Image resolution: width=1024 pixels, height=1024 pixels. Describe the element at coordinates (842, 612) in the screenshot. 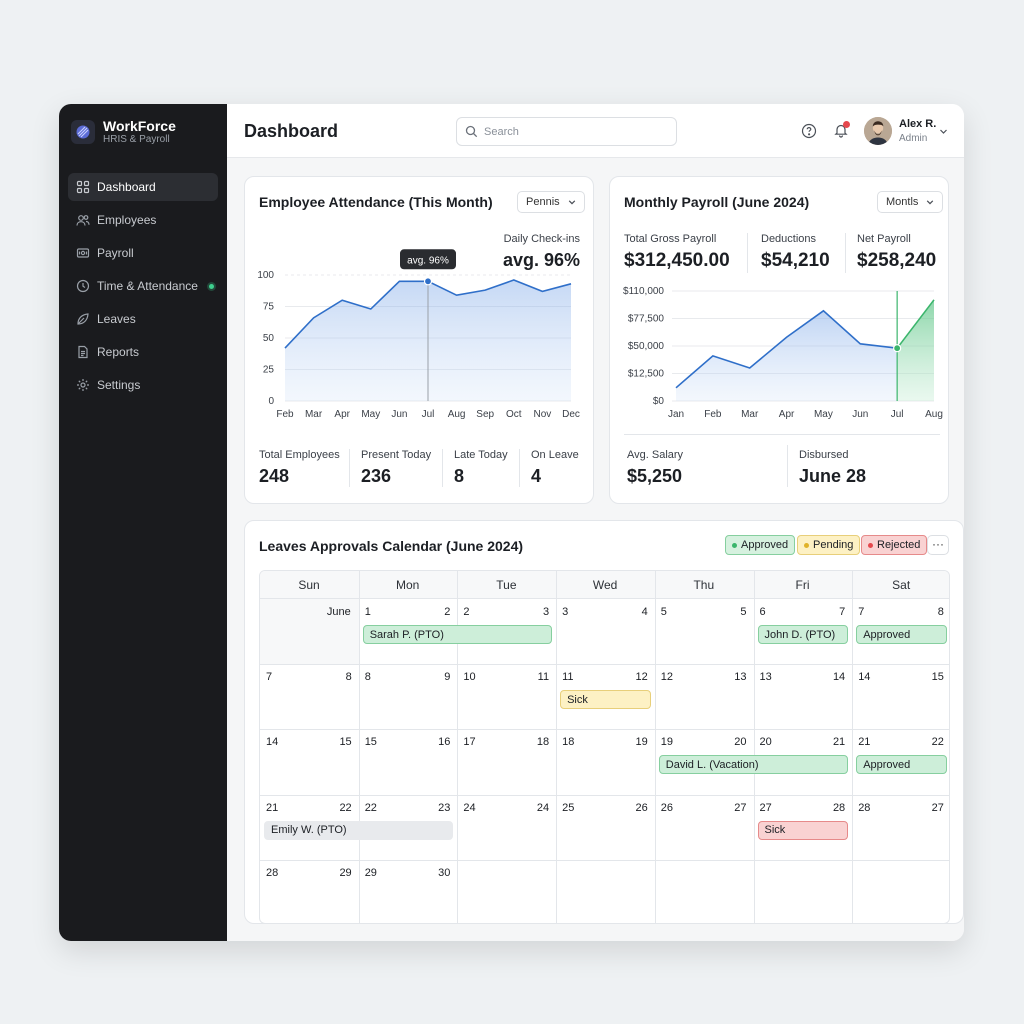

I see `day-number-secondary: 7` at that location.